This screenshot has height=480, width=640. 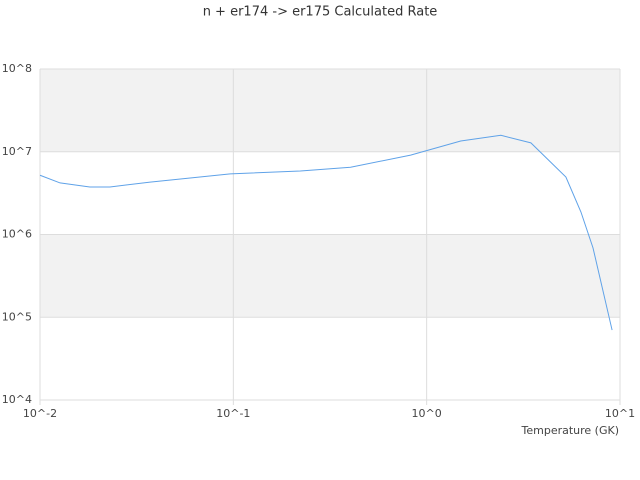 What do you see at coordinates (233, 413) in the screenshot?
I see `x-tick-label: 10^-1` at bounding box center [233, 413].